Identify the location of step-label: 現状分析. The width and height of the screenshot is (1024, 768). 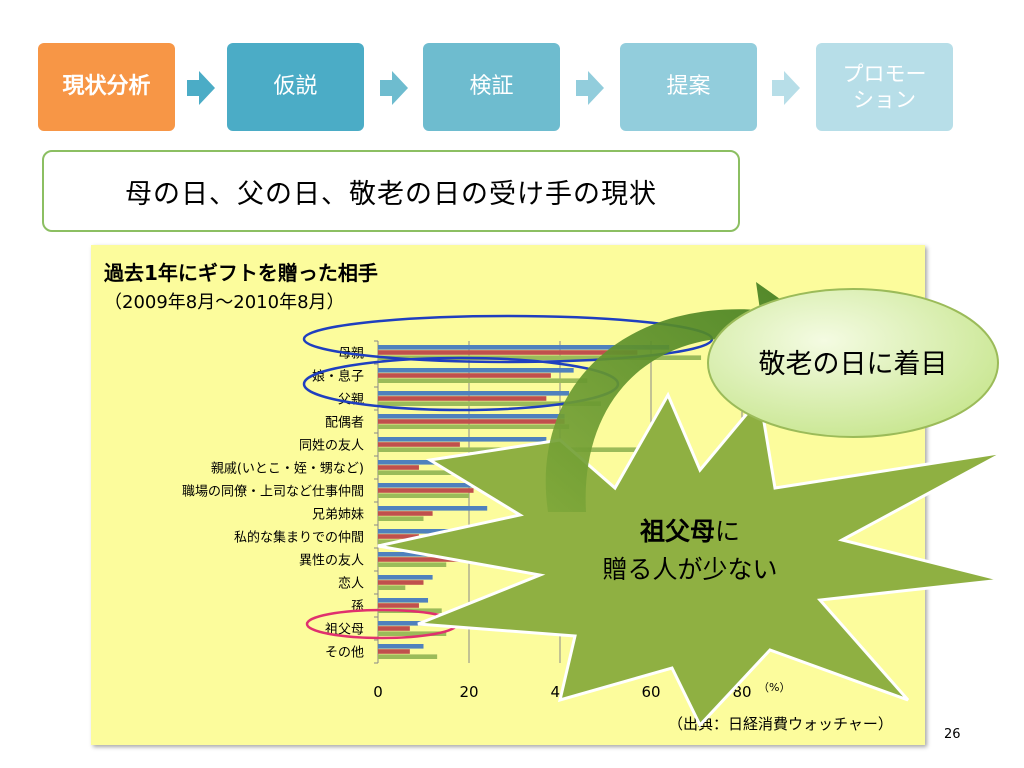
(106, 87).